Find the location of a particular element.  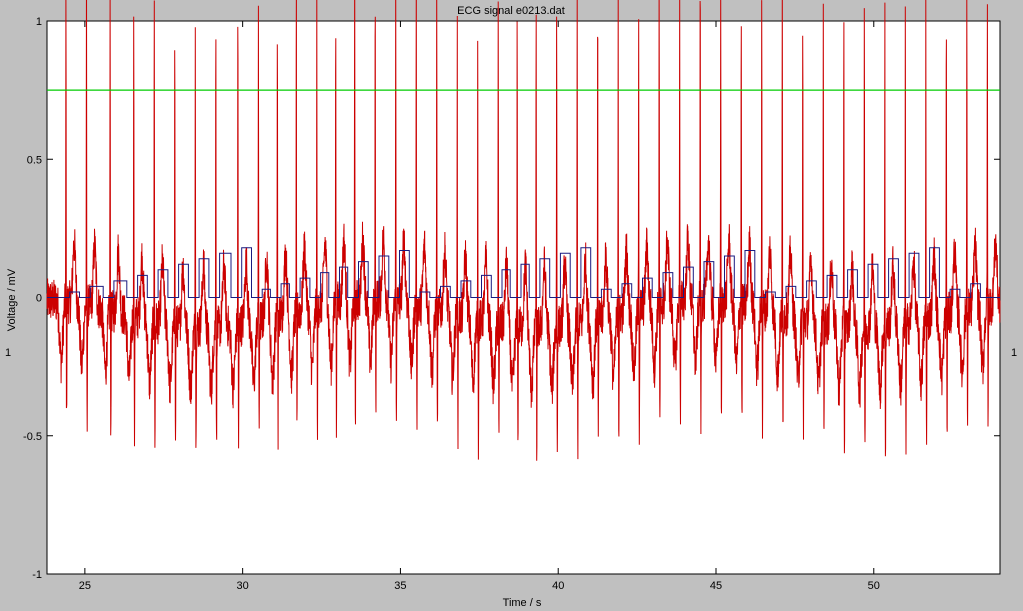

x-tick-label: 45 is located at coordinates (716, 586).